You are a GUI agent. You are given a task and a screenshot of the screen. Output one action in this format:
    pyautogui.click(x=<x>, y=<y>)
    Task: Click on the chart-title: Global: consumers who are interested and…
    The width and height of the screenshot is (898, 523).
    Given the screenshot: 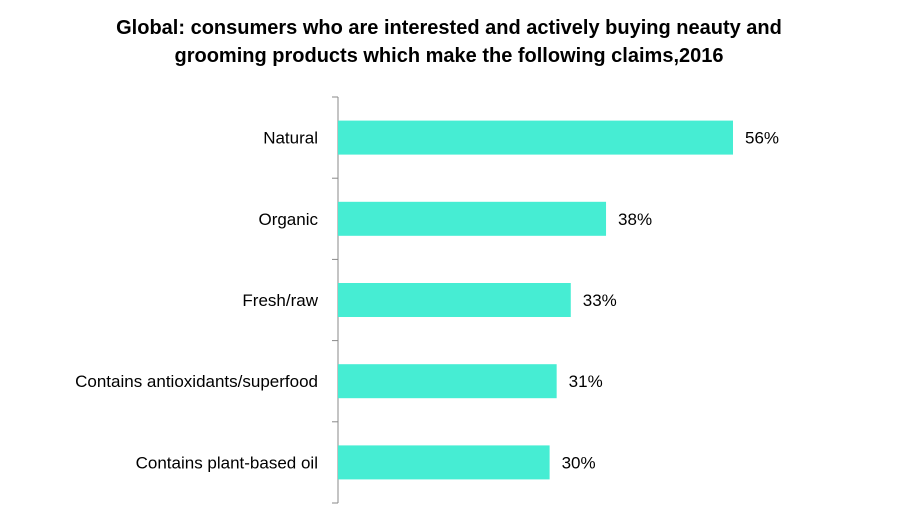 What is the action you would take?
    pyautogui.click(x=449, y=42)
    